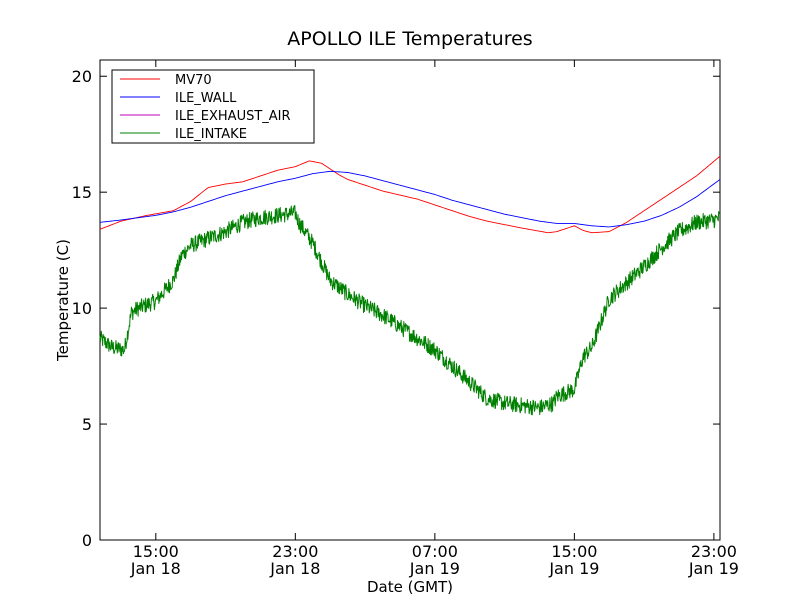  What do you see at coordinates (211, 134) in the screenshot?
I see `legend-label: ILE_INTAKE` at bounding box center [211, 134].